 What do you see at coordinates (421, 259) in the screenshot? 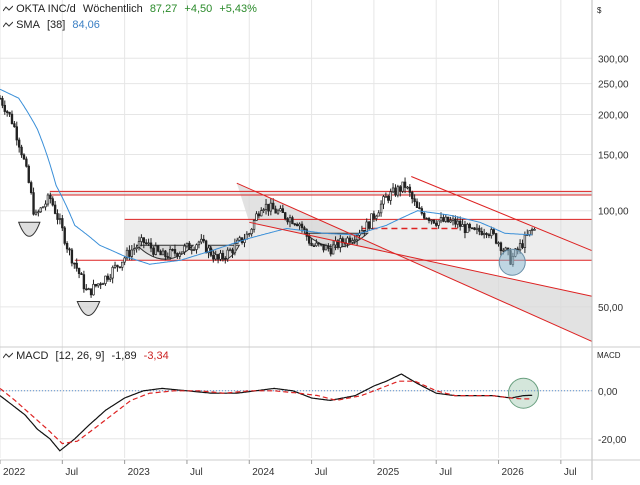
I see `trend-line` at bounding box center [421, 259].